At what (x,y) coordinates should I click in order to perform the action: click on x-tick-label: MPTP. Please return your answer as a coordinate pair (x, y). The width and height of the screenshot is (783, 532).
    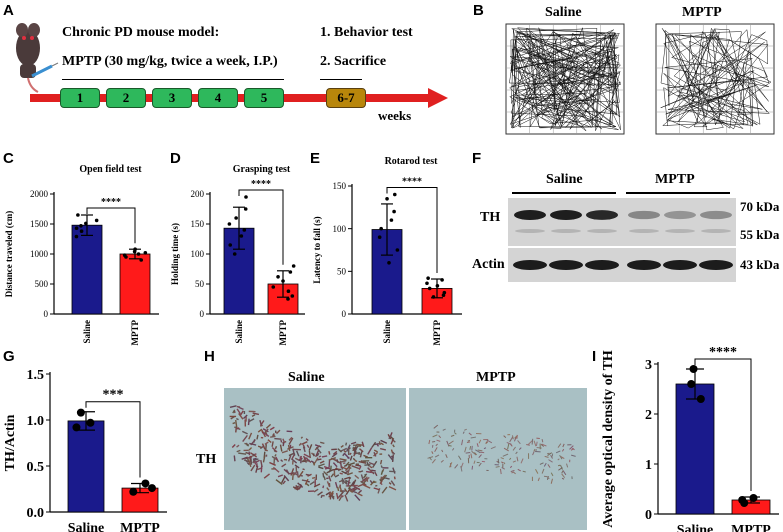
    Looking at the image, I should click on (283, 333).